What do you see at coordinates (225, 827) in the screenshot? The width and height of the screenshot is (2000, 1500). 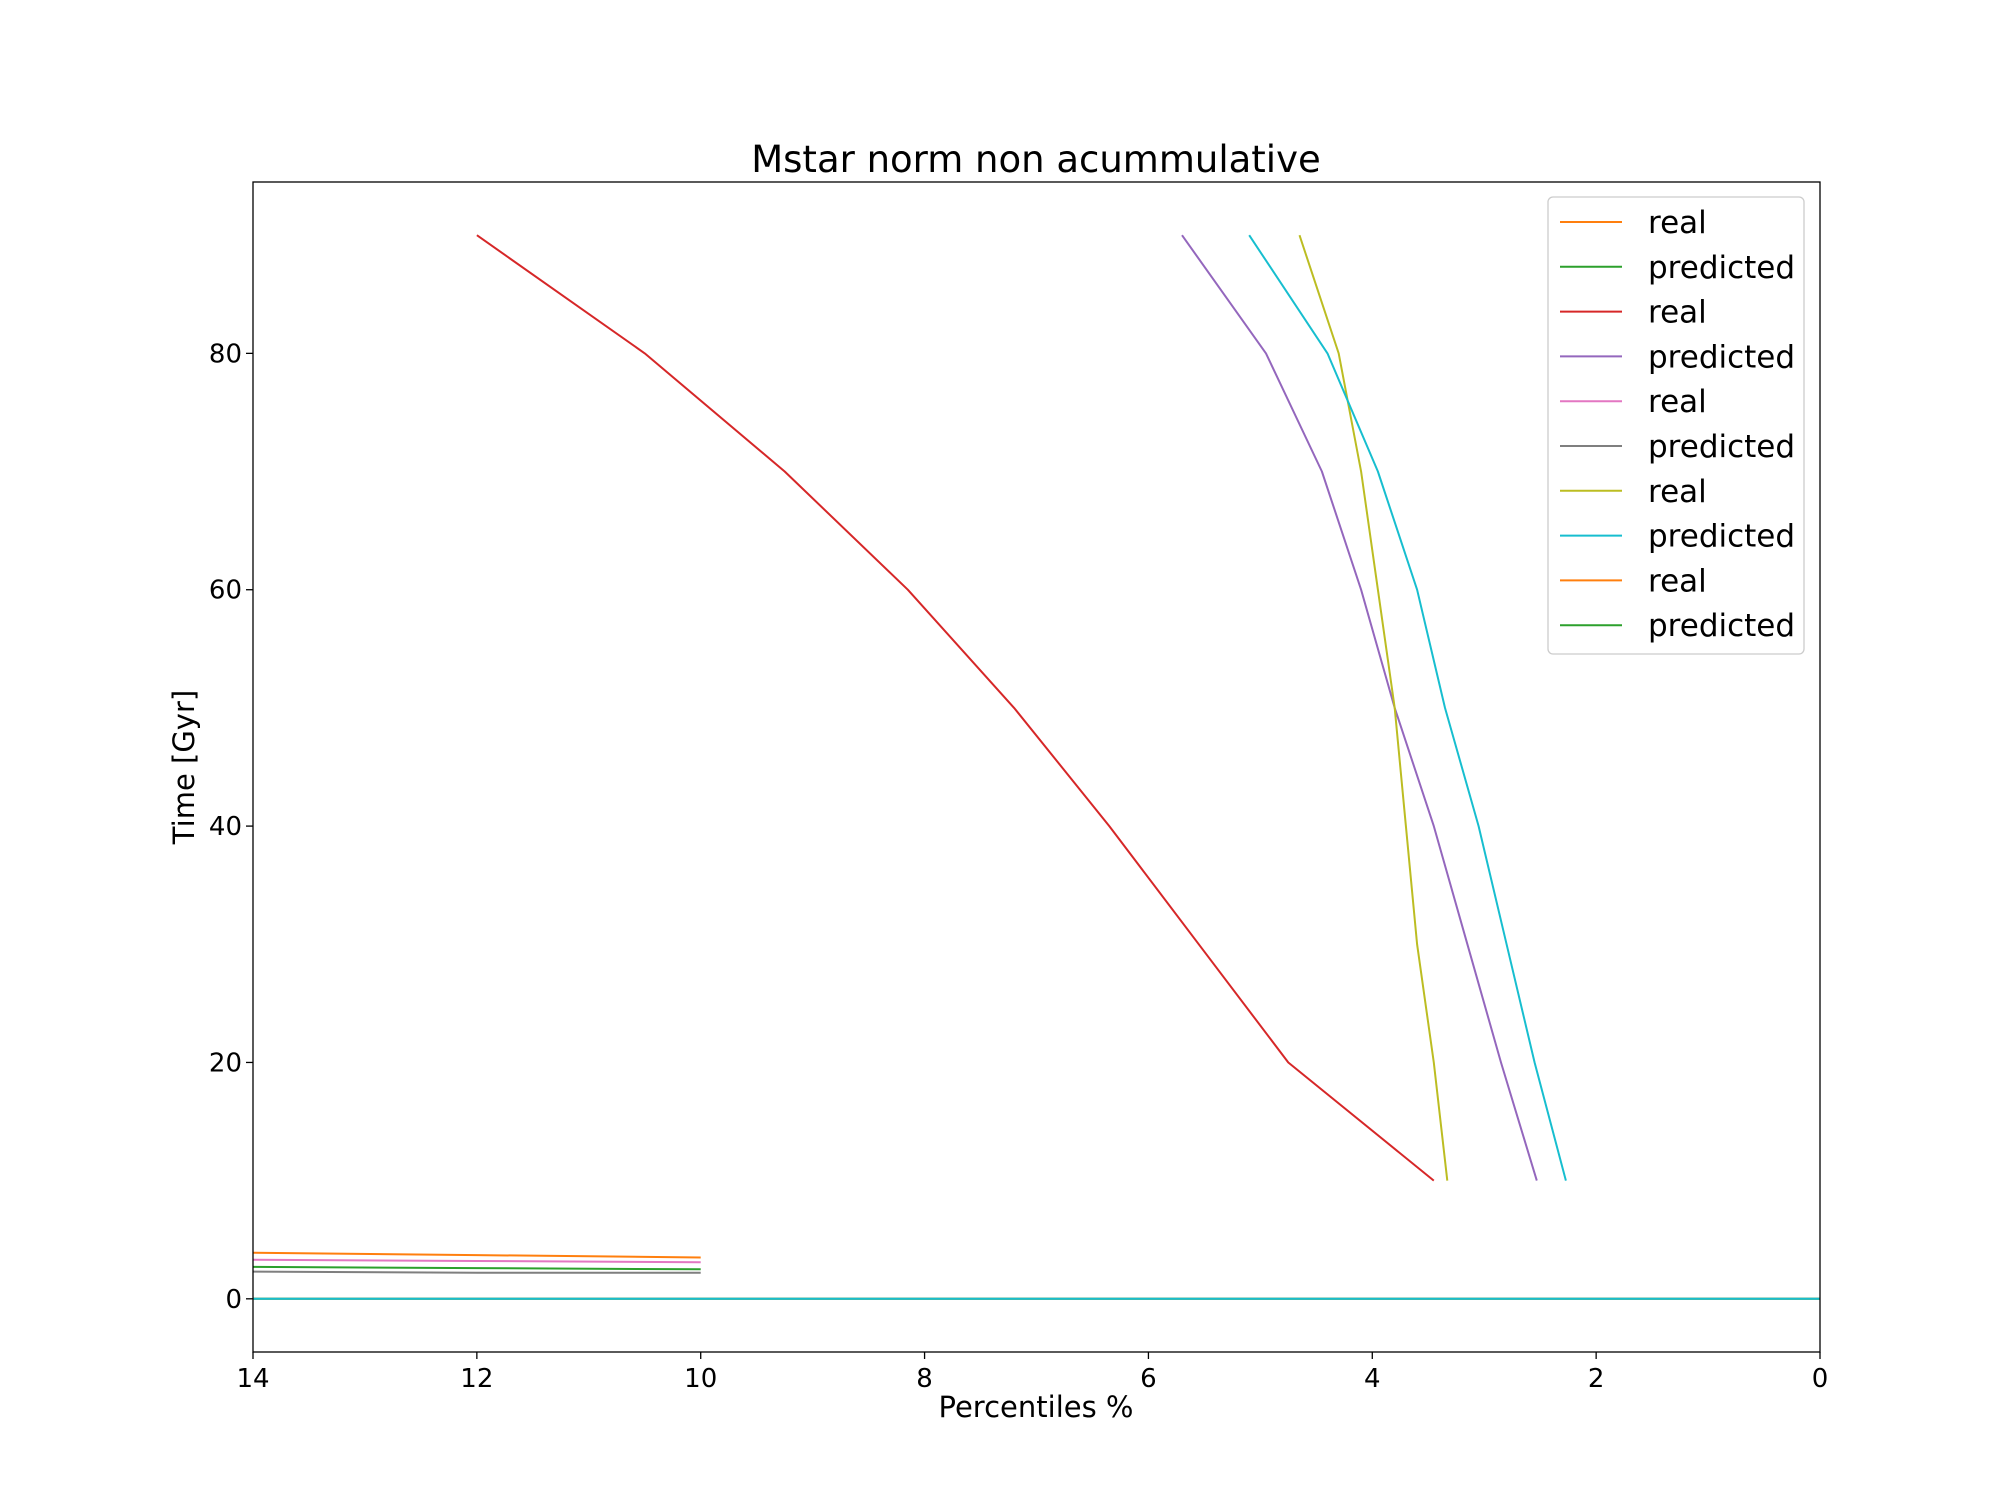 I see `y-tick-label: 40` at bounding box center [225, 827].